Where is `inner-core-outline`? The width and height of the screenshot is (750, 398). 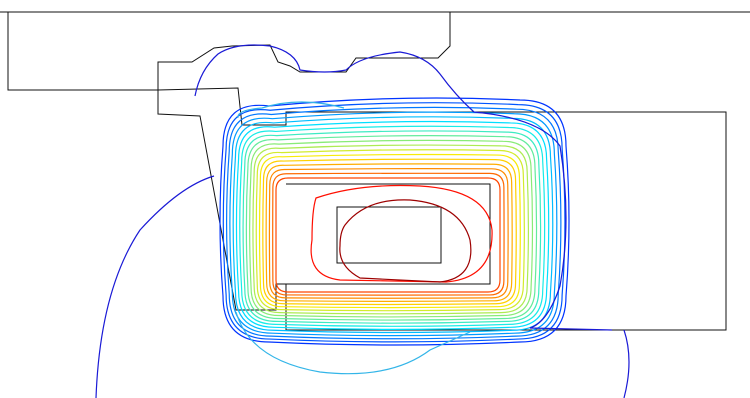
inner-core-outline is located at coordinates (389, 235).